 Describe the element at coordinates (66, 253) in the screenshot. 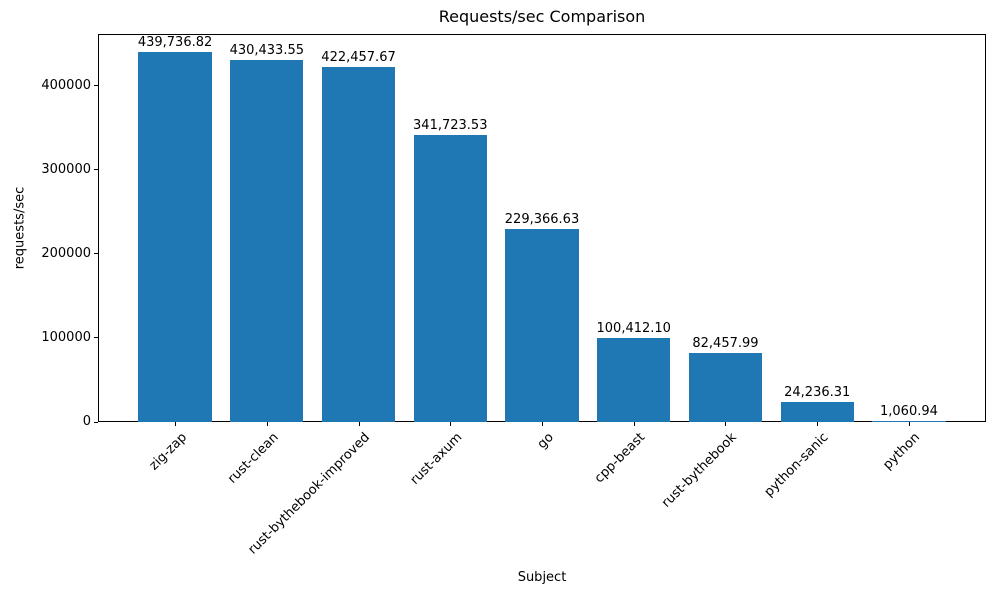

I see `y-tick-label: 200000` at that location.